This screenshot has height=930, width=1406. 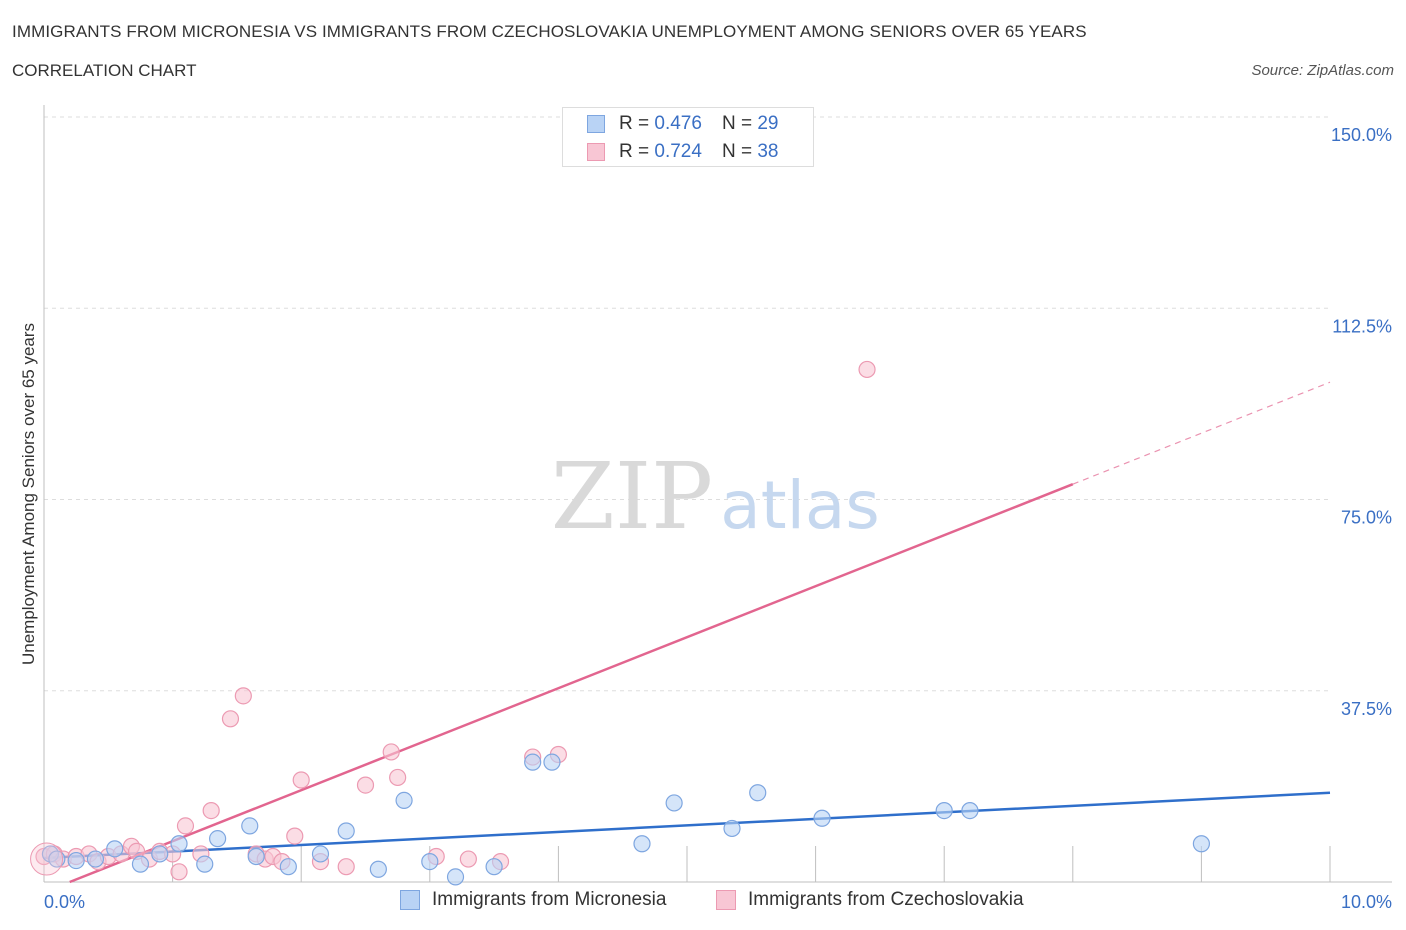 I want to click on stats-legend: R = 0.476 N = 29 R = 0.724 N = 38, so click(x=688, y=137).